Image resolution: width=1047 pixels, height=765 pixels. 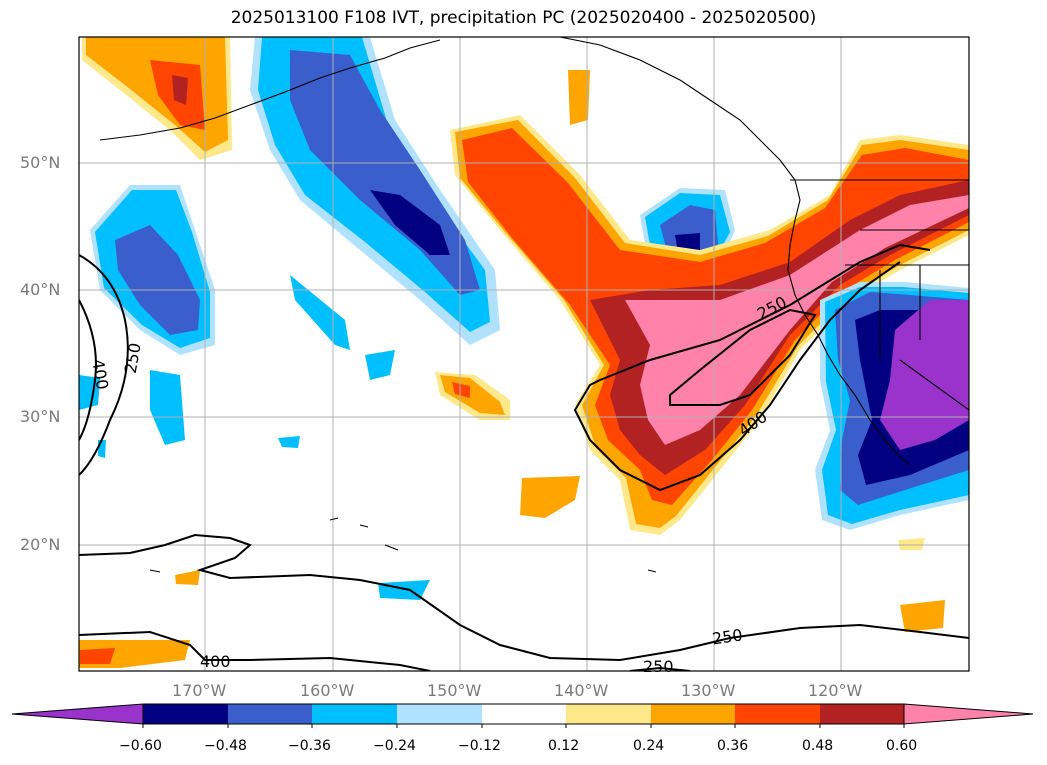 I want to click on colorbar-tick-label: −0.24, so click(x=394, y=746).